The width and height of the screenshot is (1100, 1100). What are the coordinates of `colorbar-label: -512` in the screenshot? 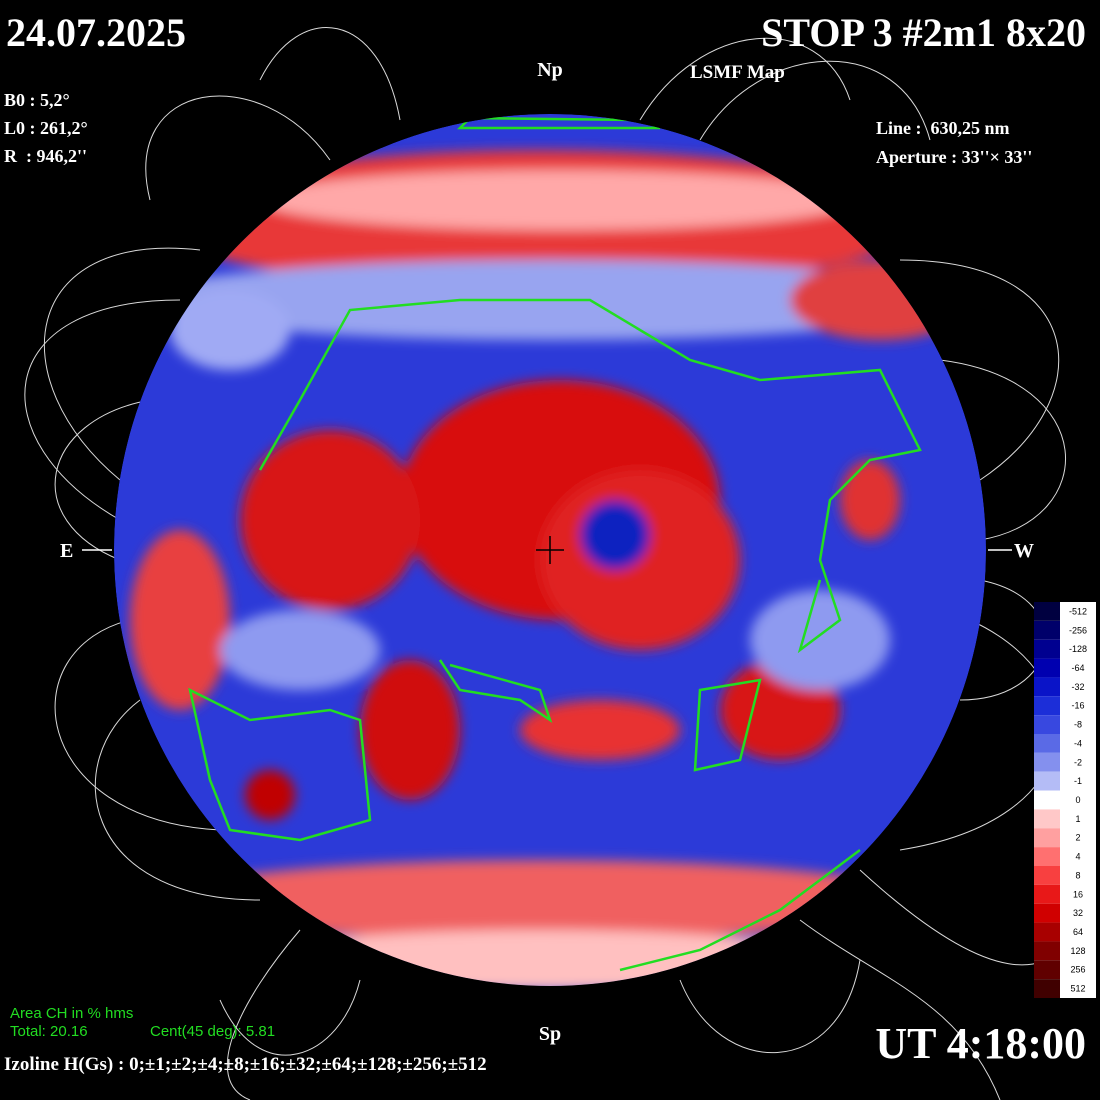 It's located at (1078, 611).